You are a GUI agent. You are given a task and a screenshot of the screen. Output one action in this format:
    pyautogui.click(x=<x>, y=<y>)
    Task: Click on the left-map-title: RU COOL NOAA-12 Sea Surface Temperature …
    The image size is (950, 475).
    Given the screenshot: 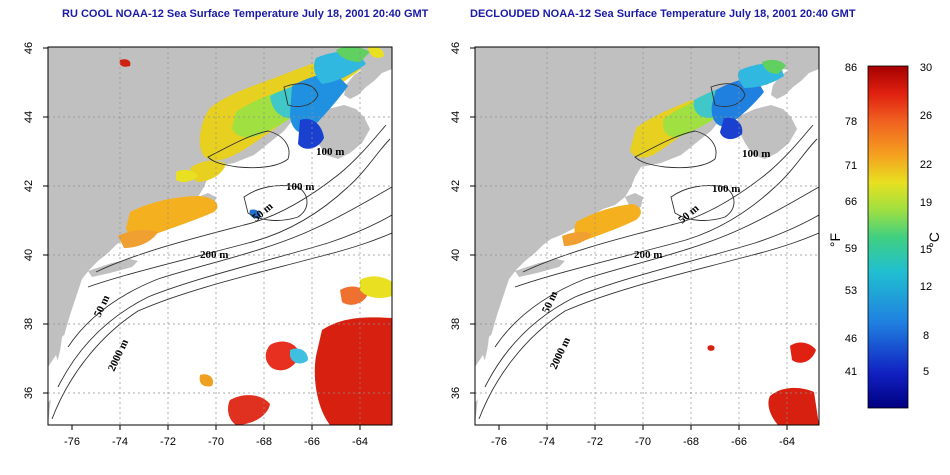 What is the action you would take?
    pyautogui.click(x=245, y=14)
    